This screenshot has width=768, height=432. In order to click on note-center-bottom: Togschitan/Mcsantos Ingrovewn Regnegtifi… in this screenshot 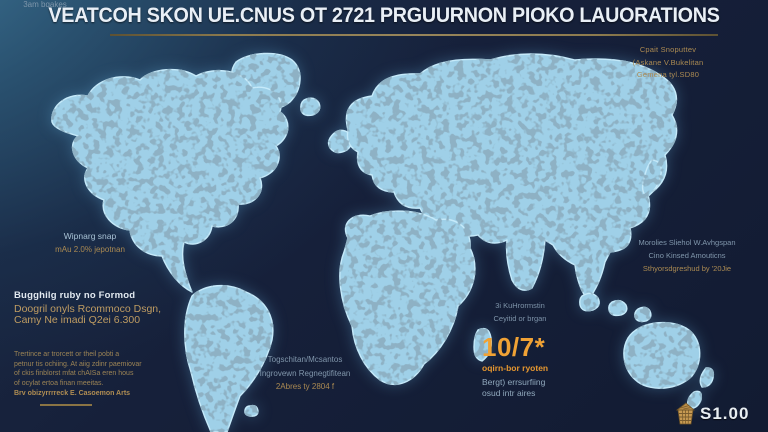, I will do `click(305, 373)`.